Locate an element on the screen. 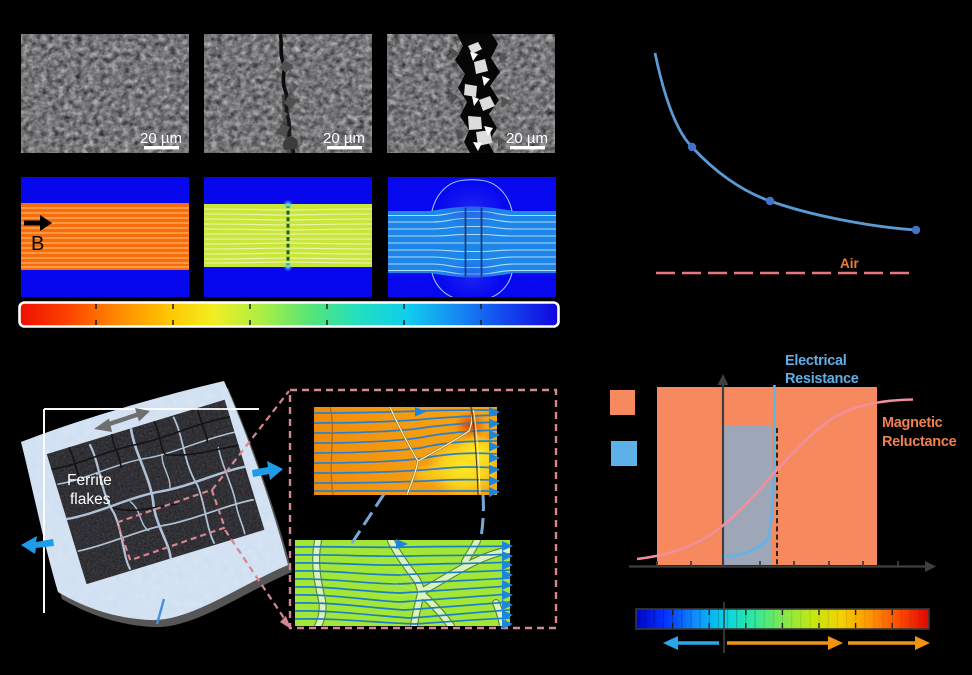 The image size is (972, 675). svg-text: Magnetic is located at coordinates (912, 423).